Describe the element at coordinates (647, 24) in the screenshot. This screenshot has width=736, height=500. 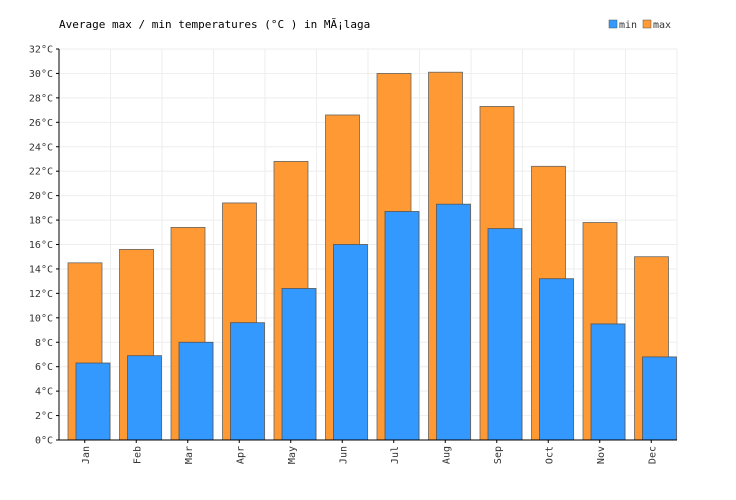
I see `legend-swatch-max` at that location.